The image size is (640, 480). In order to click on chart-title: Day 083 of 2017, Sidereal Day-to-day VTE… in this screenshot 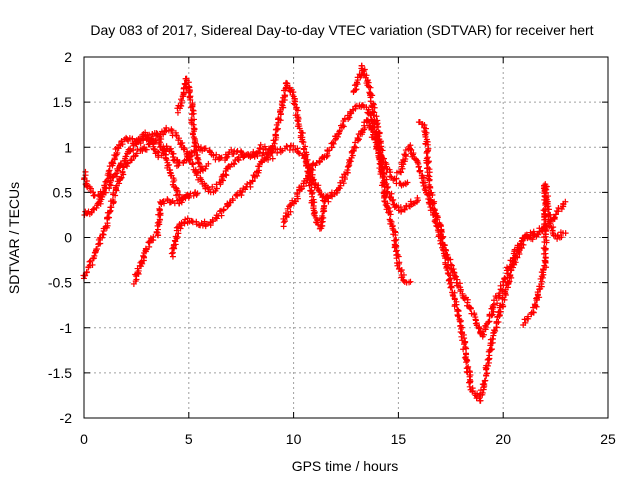, I will do `click(341, 30)`.